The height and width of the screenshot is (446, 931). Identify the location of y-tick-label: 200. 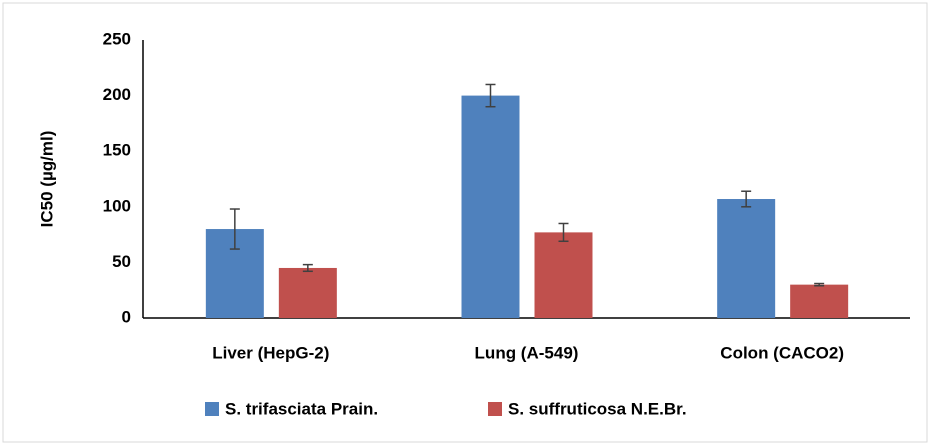
(117, 94).